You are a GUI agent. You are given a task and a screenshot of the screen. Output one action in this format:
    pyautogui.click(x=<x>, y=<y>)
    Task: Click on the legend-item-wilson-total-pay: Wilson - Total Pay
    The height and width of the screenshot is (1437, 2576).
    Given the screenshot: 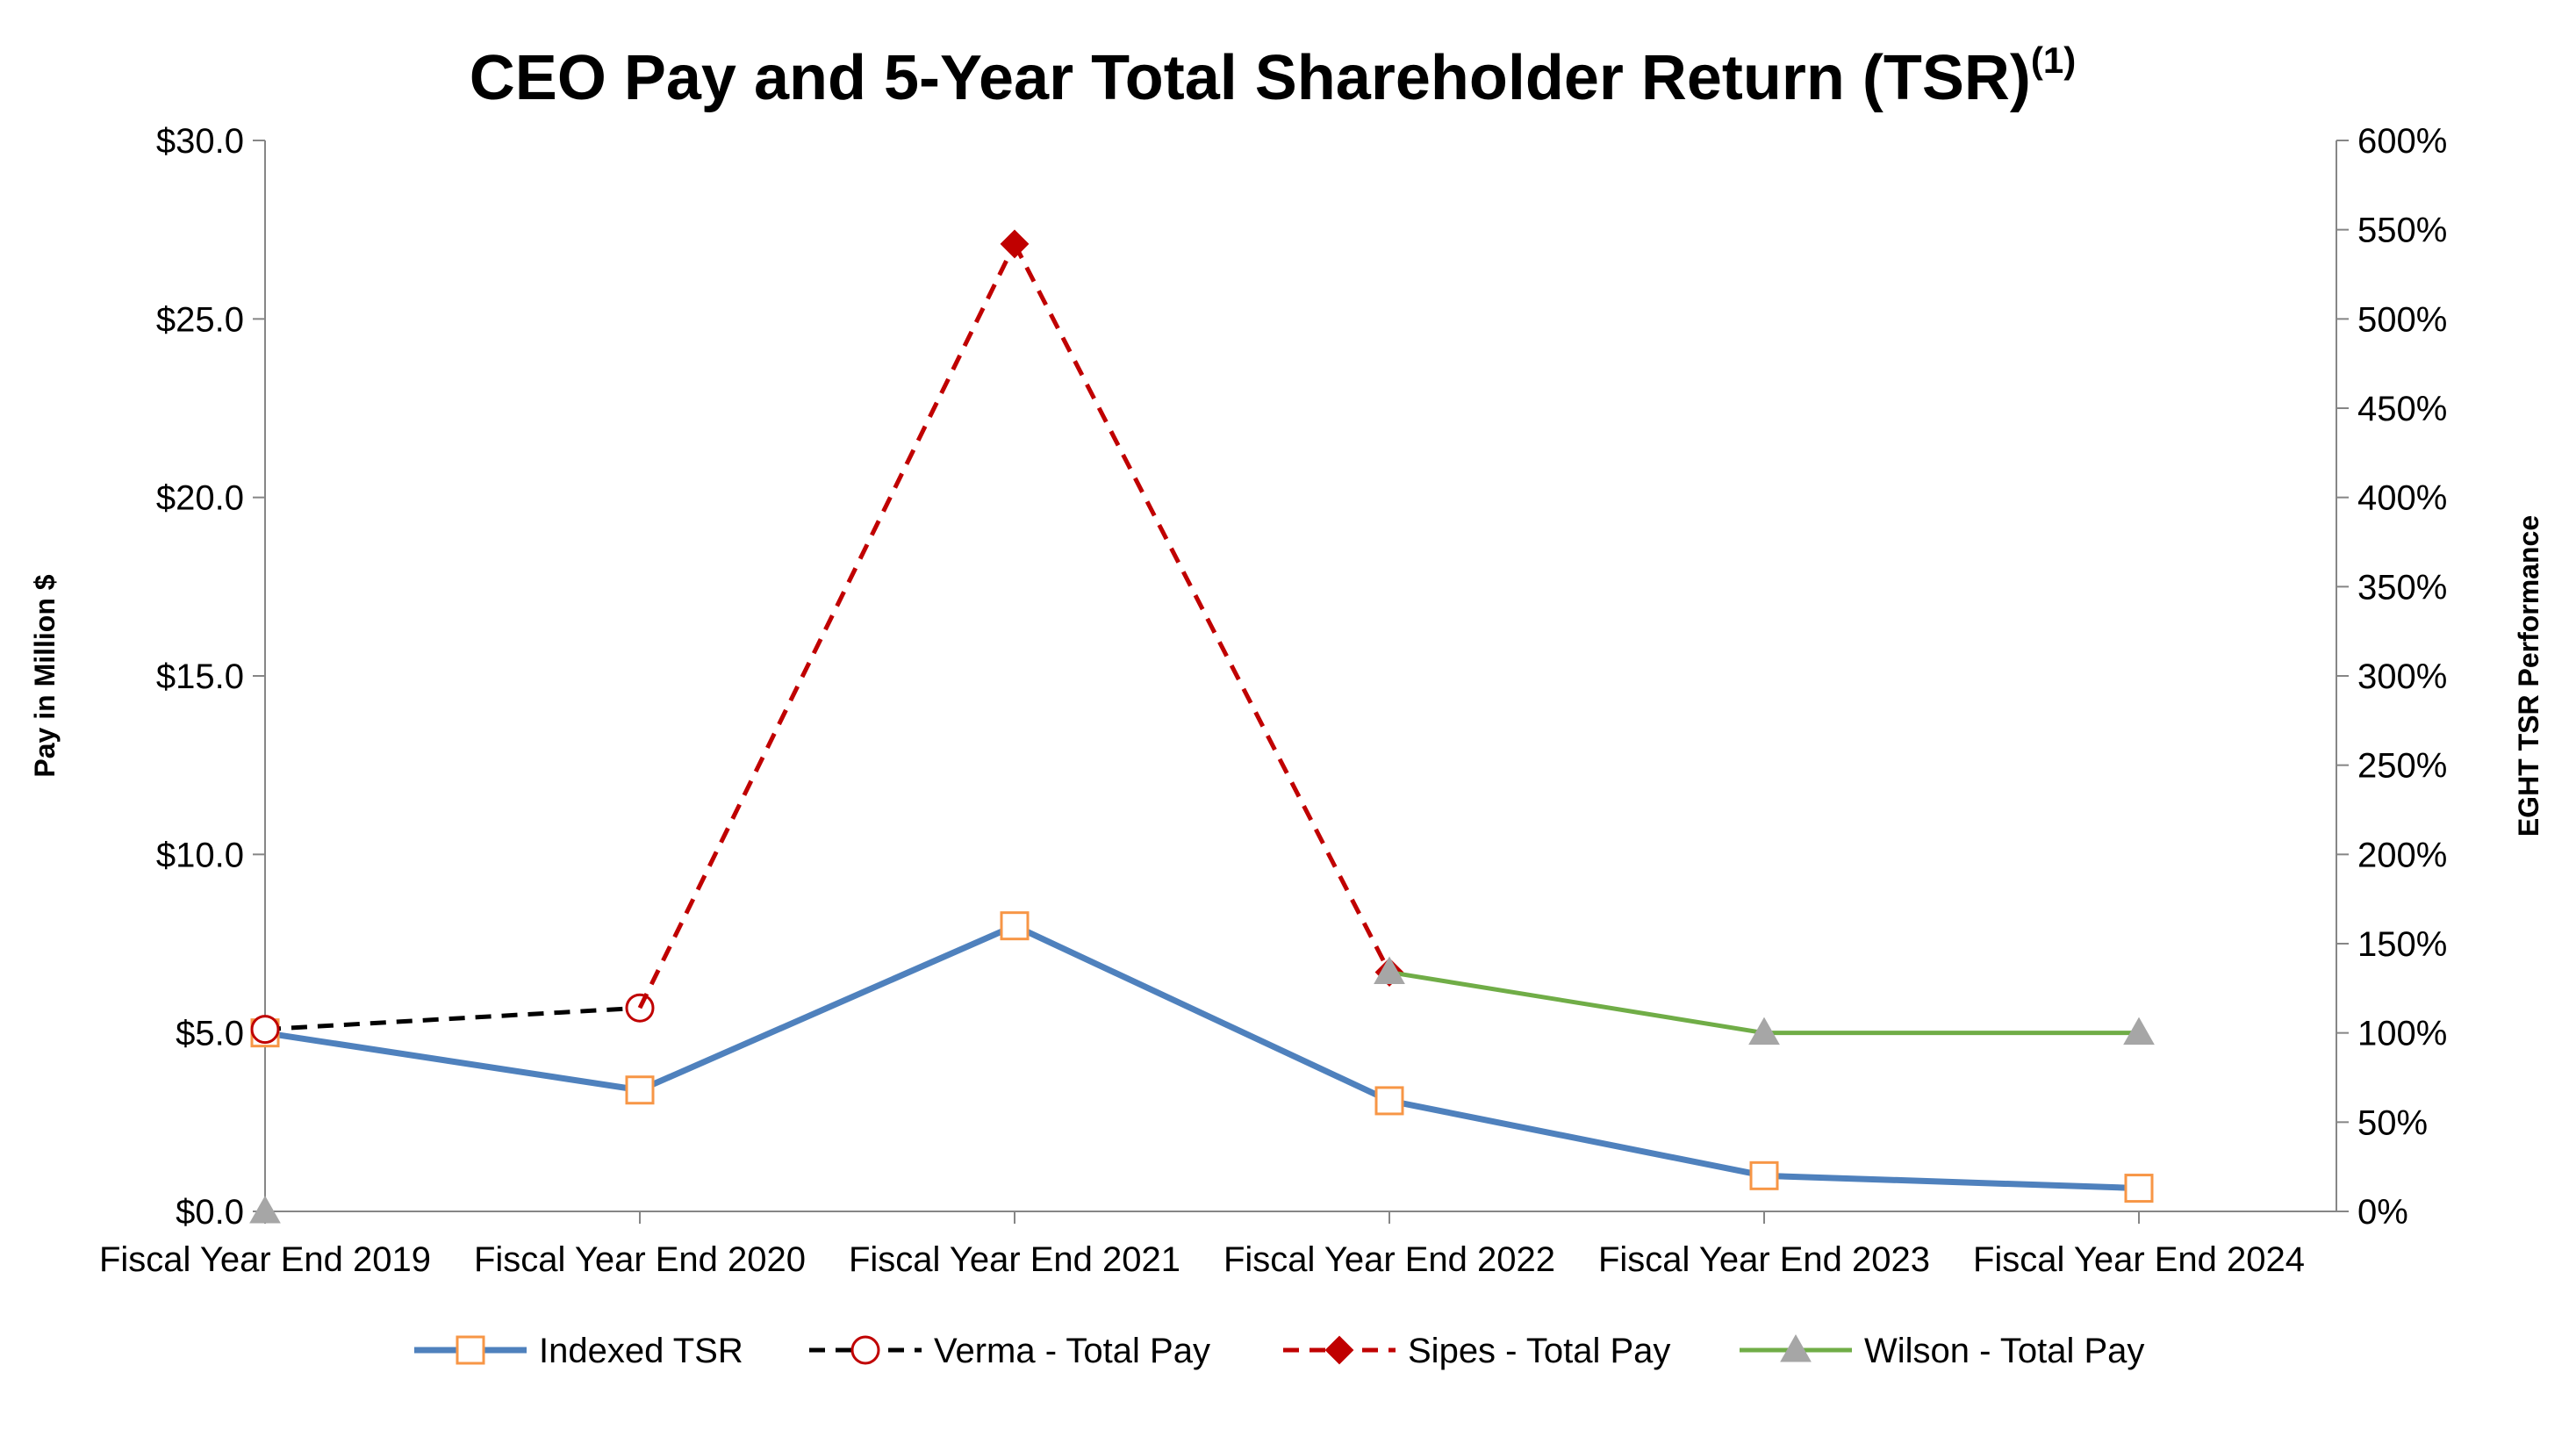 What is the action you would take?
    pyautogui.click(x=1942, y=1351)
    